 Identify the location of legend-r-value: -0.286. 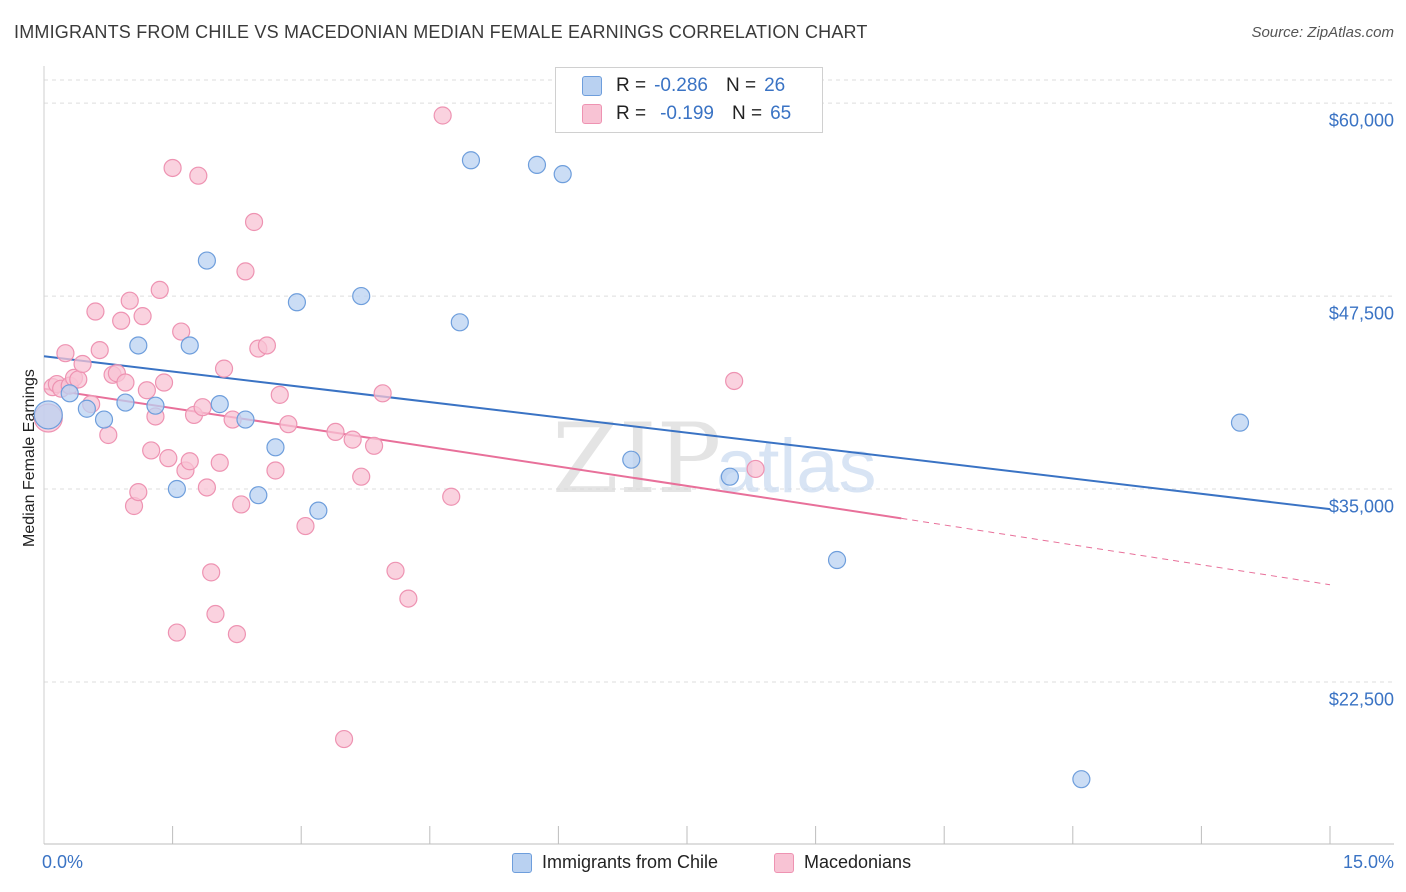
(681, 85).